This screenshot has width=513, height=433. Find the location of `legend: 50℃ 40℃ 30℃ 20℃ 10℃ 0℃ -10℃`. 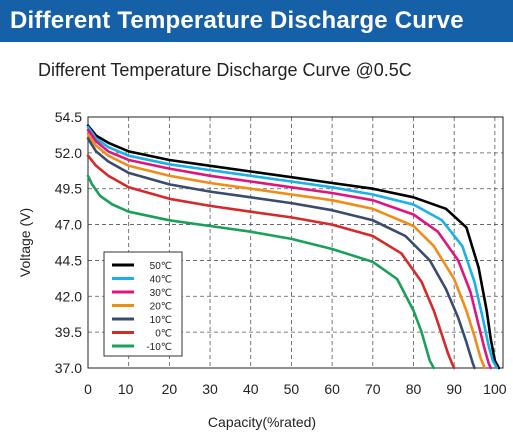

legend: 50℃ 40℃ 30℃ 20℃ 10℃ 0℃ -10℃ is located at coordinates (143, 304).